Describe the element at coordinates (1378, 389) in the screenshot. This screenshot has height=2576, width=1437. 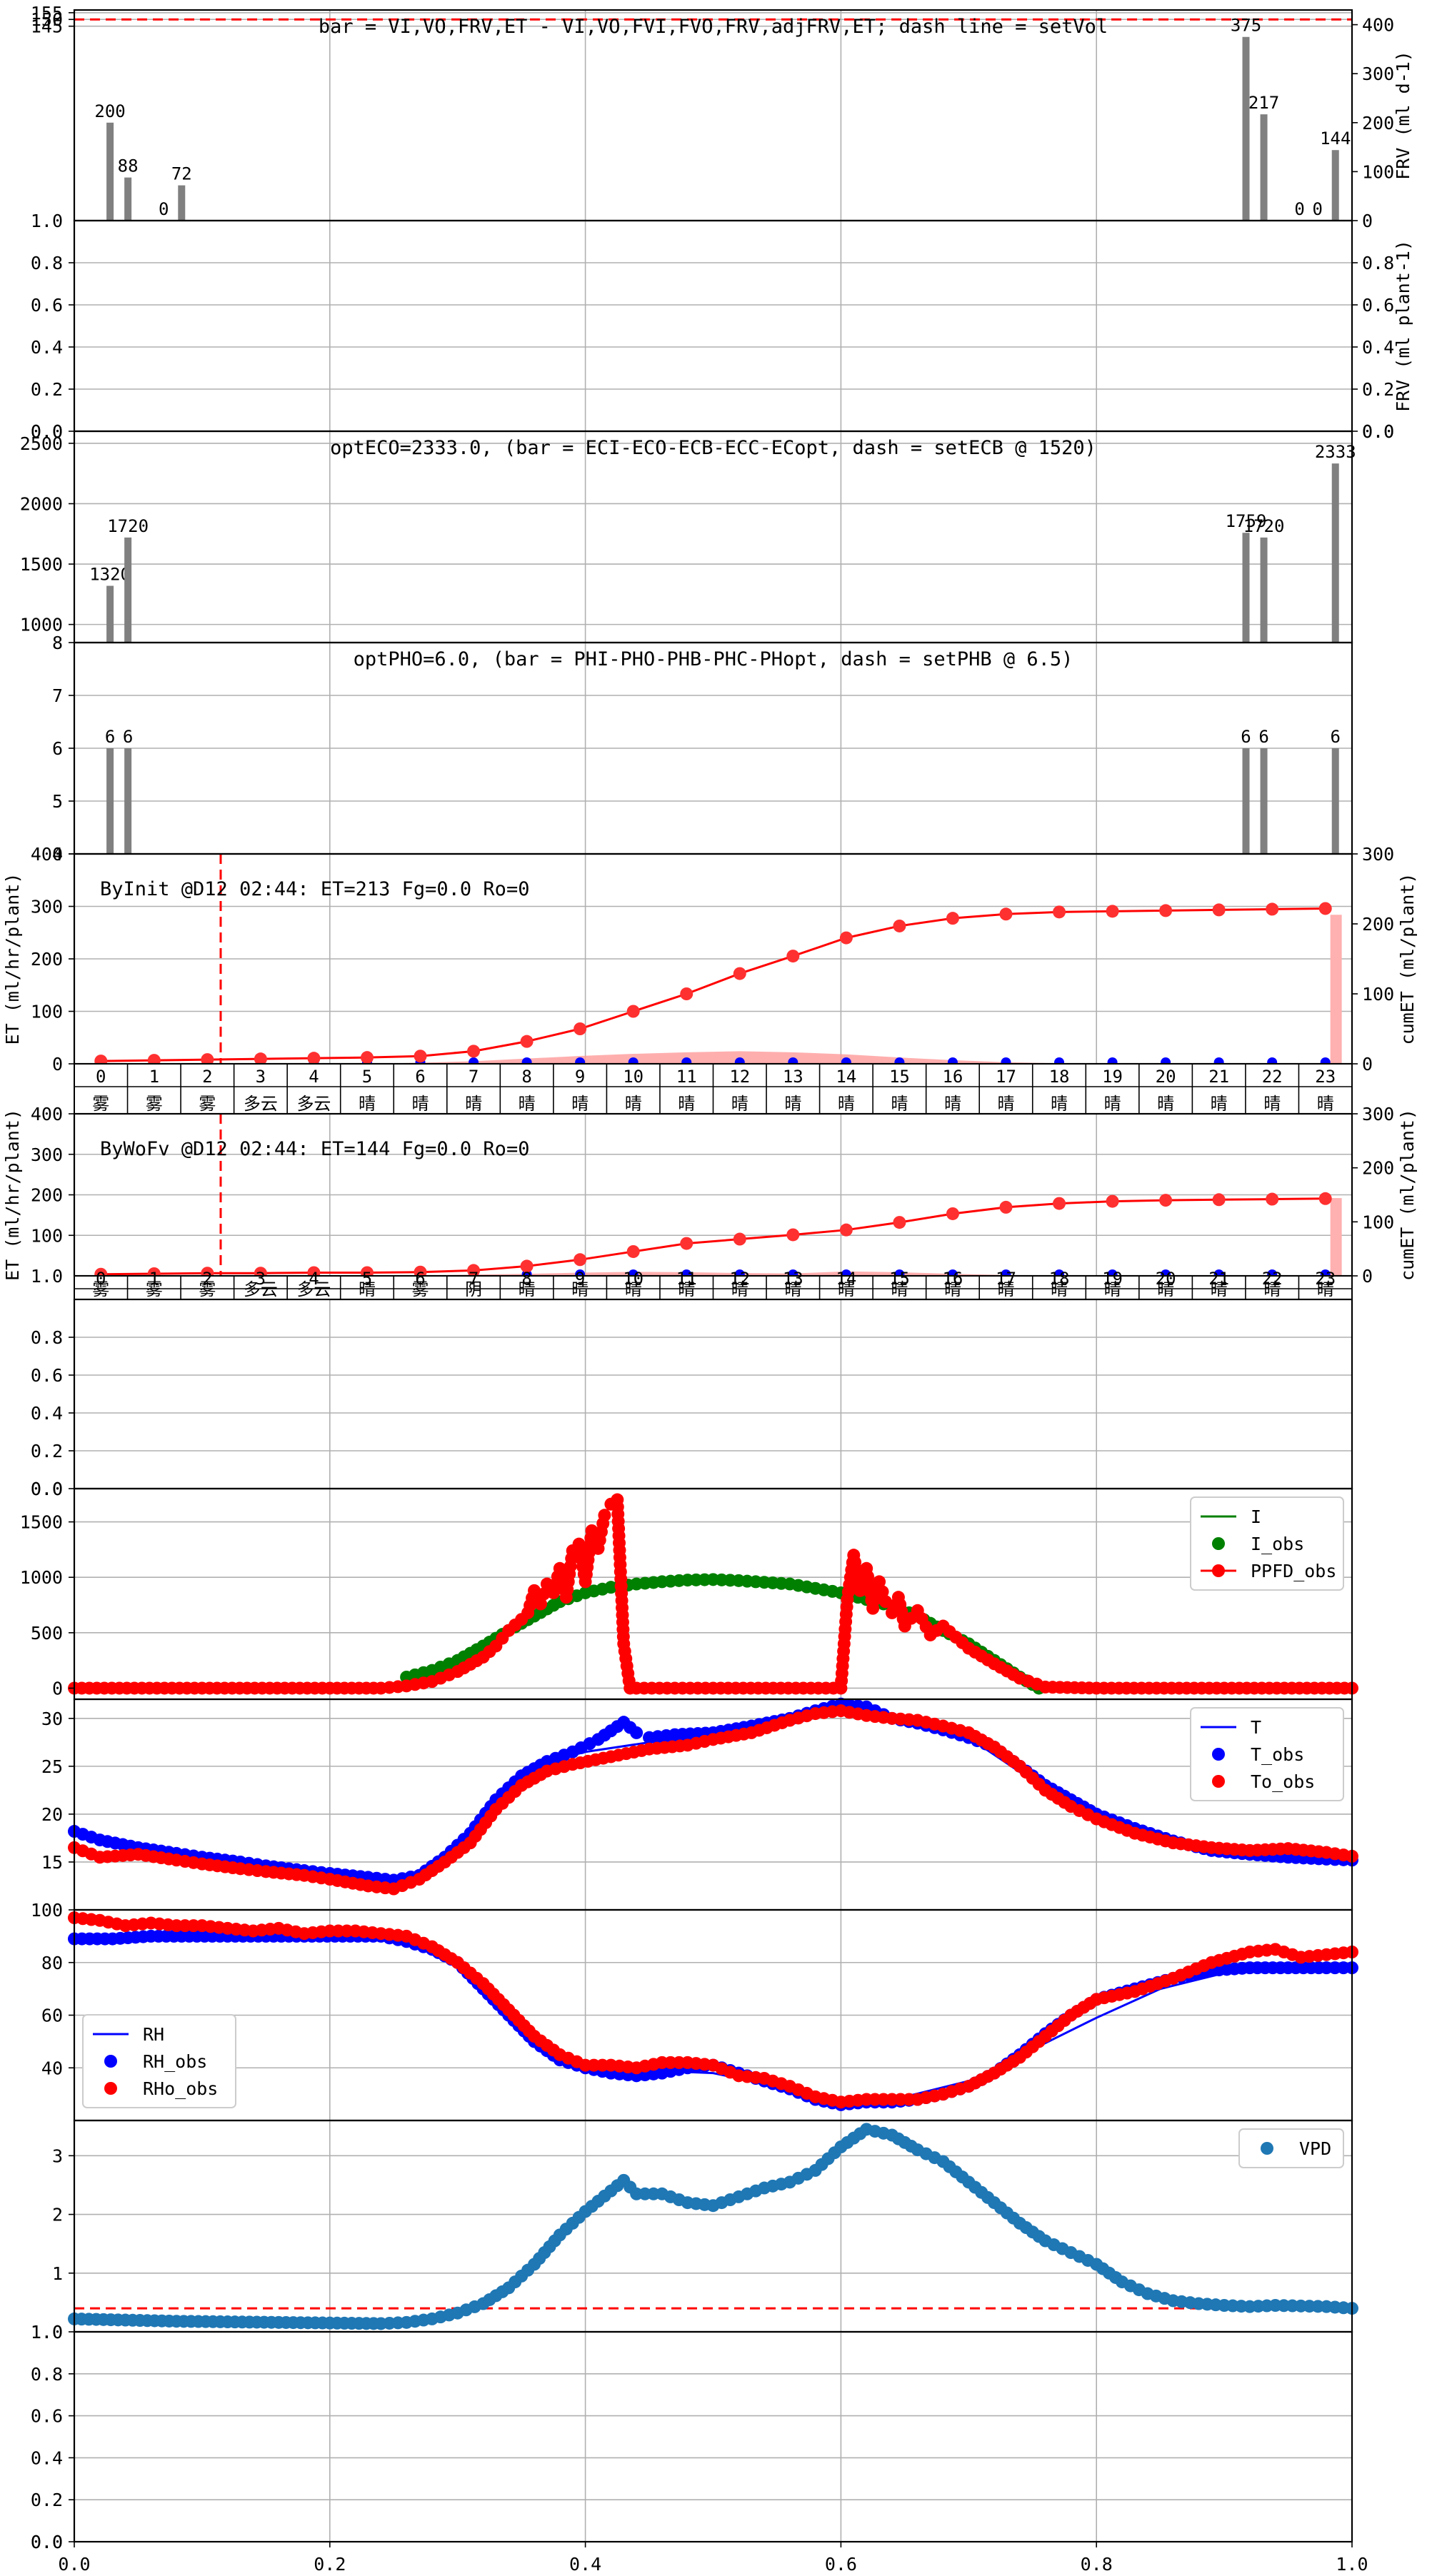
I see `y2-tick-label: 0.2` at that location.